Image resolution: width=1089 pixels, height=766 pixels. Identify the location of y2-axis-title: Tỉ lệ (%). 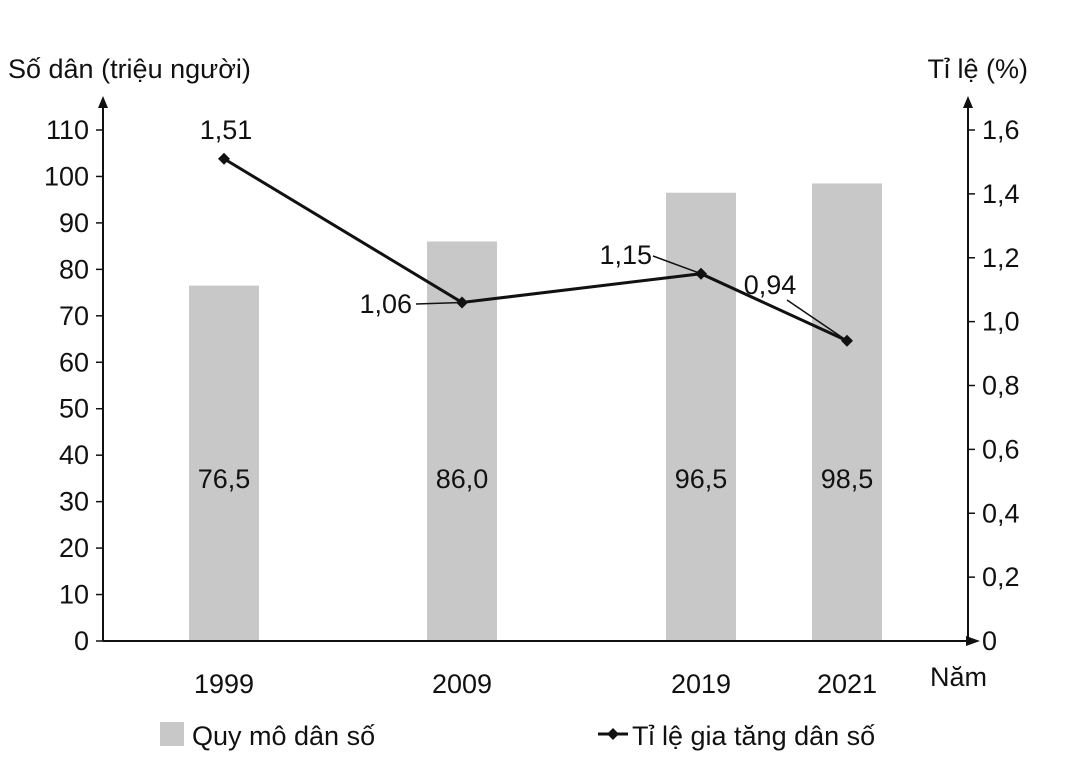
(978, 69).